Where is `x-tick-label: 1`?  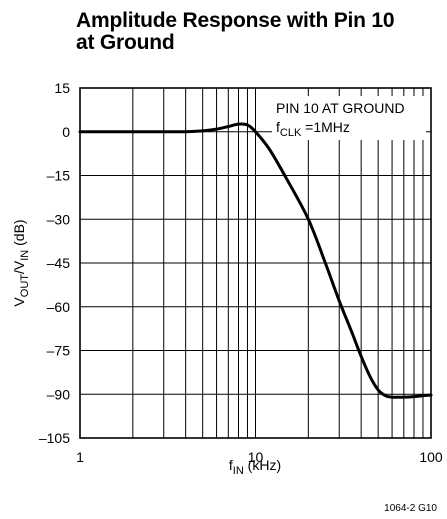
x-tick-label: 1 is located at coordinates (80, 457).